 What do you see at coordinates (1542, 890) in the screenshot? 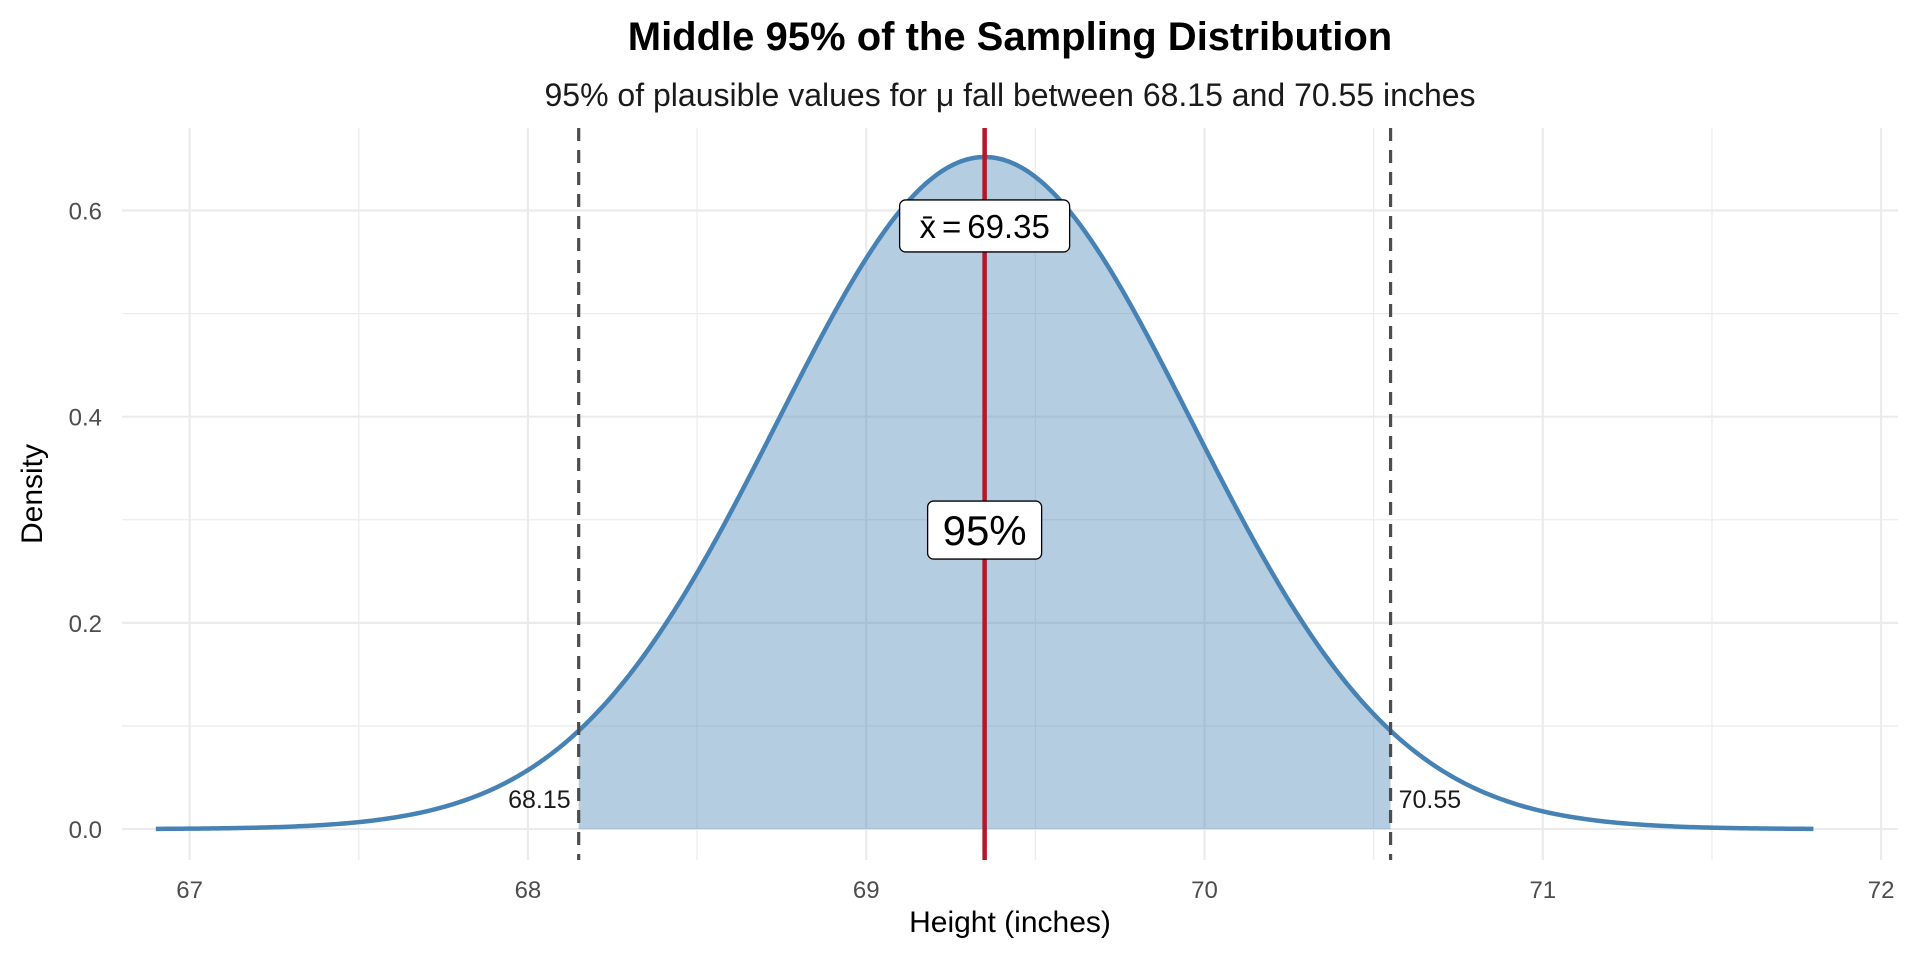
I see `x-tick-label: 71` at bounding box center [1542, 890].